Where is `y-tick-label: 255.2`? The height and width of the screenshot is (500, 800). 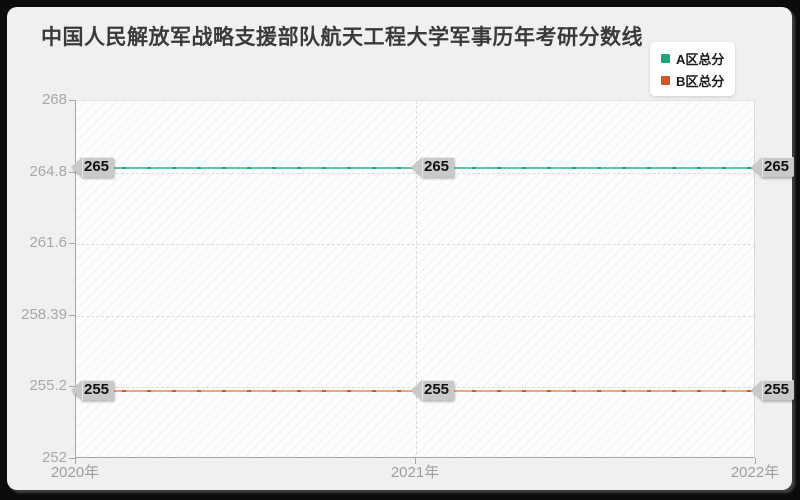
y-tick-label: 255.2 is located at coordinates (48, 385).